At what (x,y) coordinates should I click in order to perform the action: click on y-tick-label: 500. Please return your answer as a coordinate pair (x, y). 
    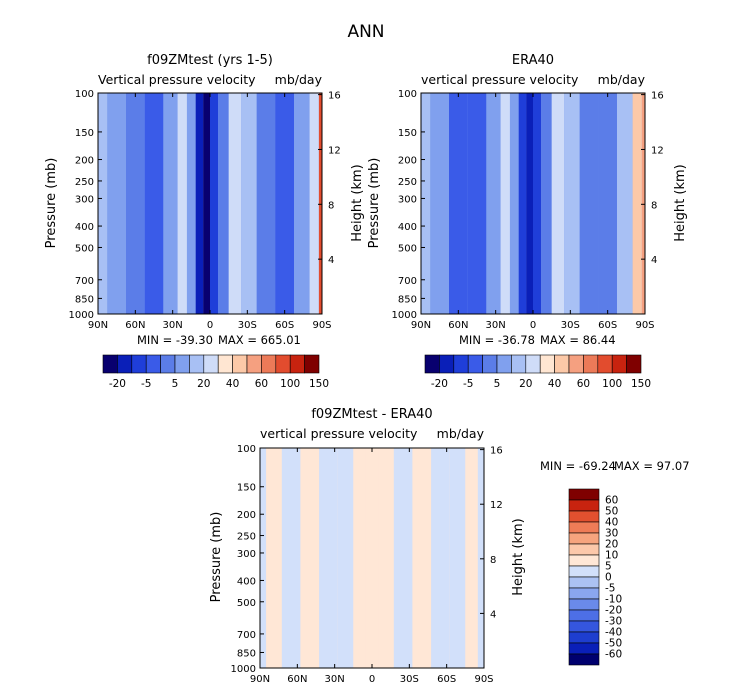
    Looking at the image, I should click on (84, 248).